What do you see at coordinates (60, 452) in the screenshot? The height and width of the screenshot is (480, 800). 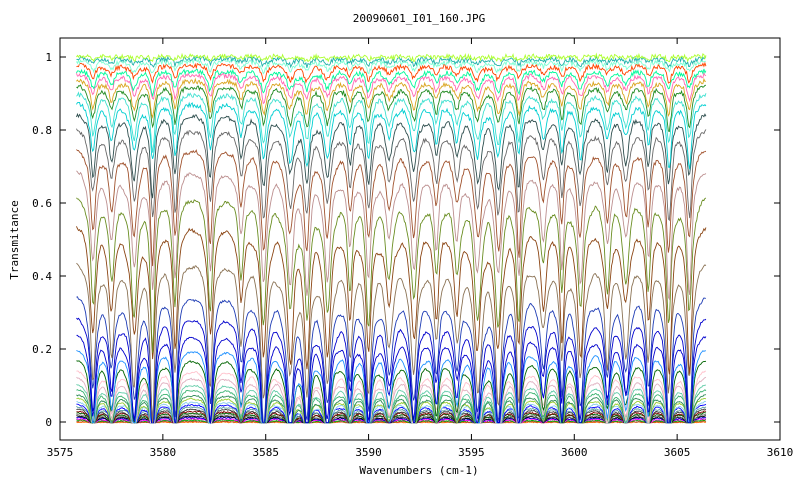 I see `x-tick-label: 3575` at bounding box center [60, 452].